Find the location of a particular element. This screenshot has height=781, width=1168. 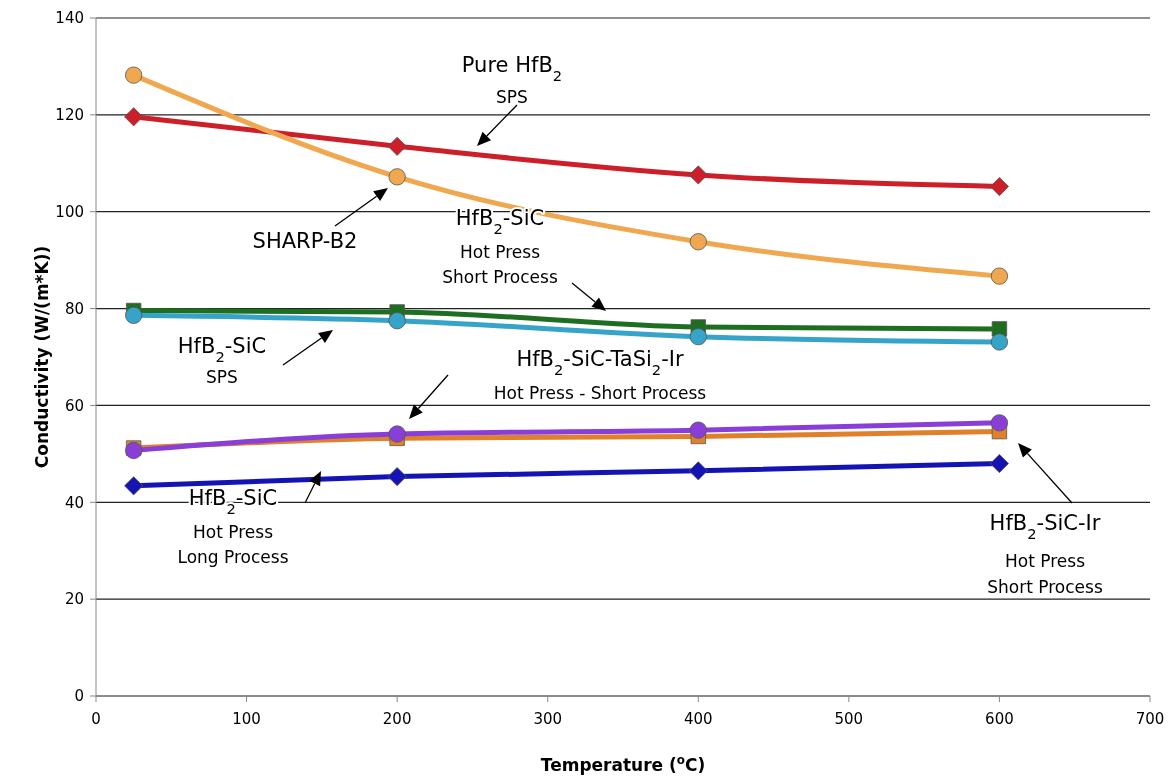

y-tick-label: 0 is located at coordinates (79, 696).